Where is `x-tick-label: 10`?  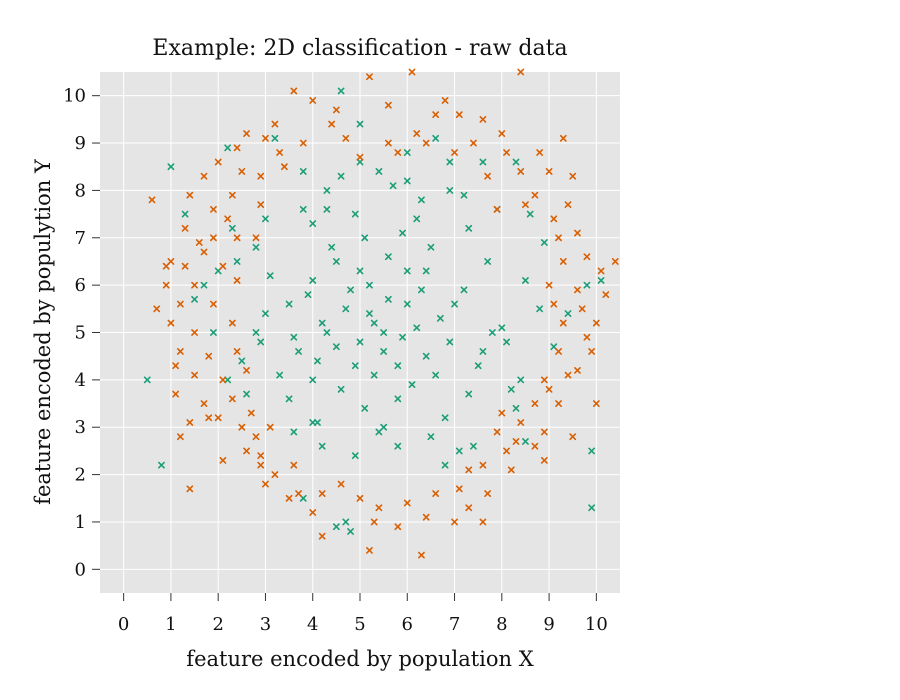 x-tick-label: 10 is located at coordinates (596, 624).